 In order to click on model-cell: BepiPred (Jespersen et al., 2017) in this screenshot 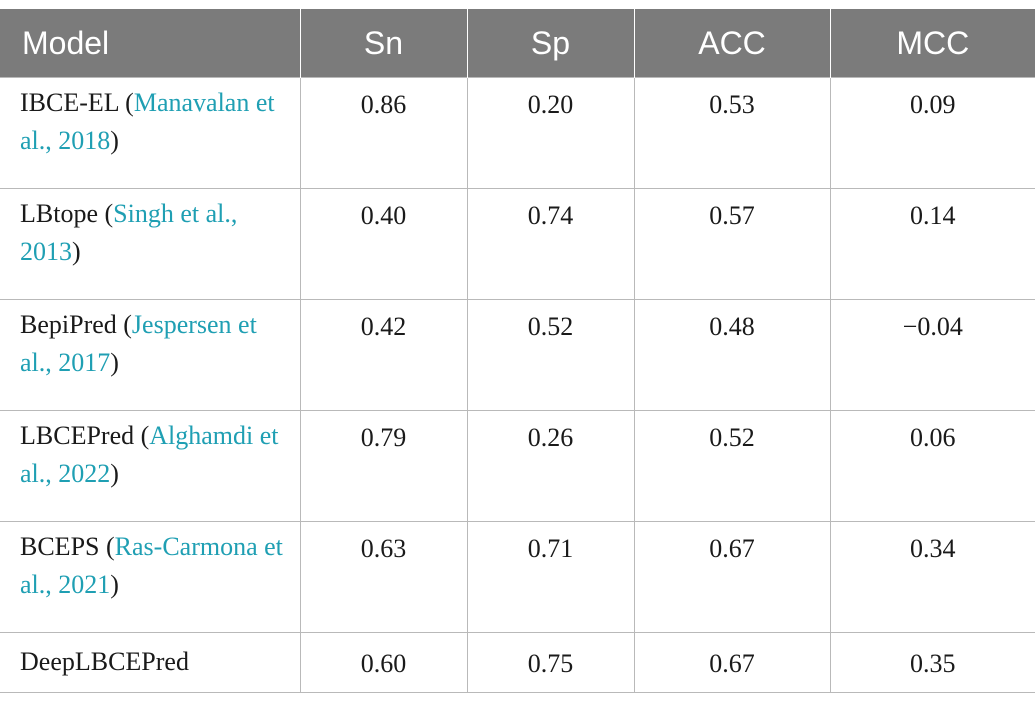, I will do `click(150, 355)`.